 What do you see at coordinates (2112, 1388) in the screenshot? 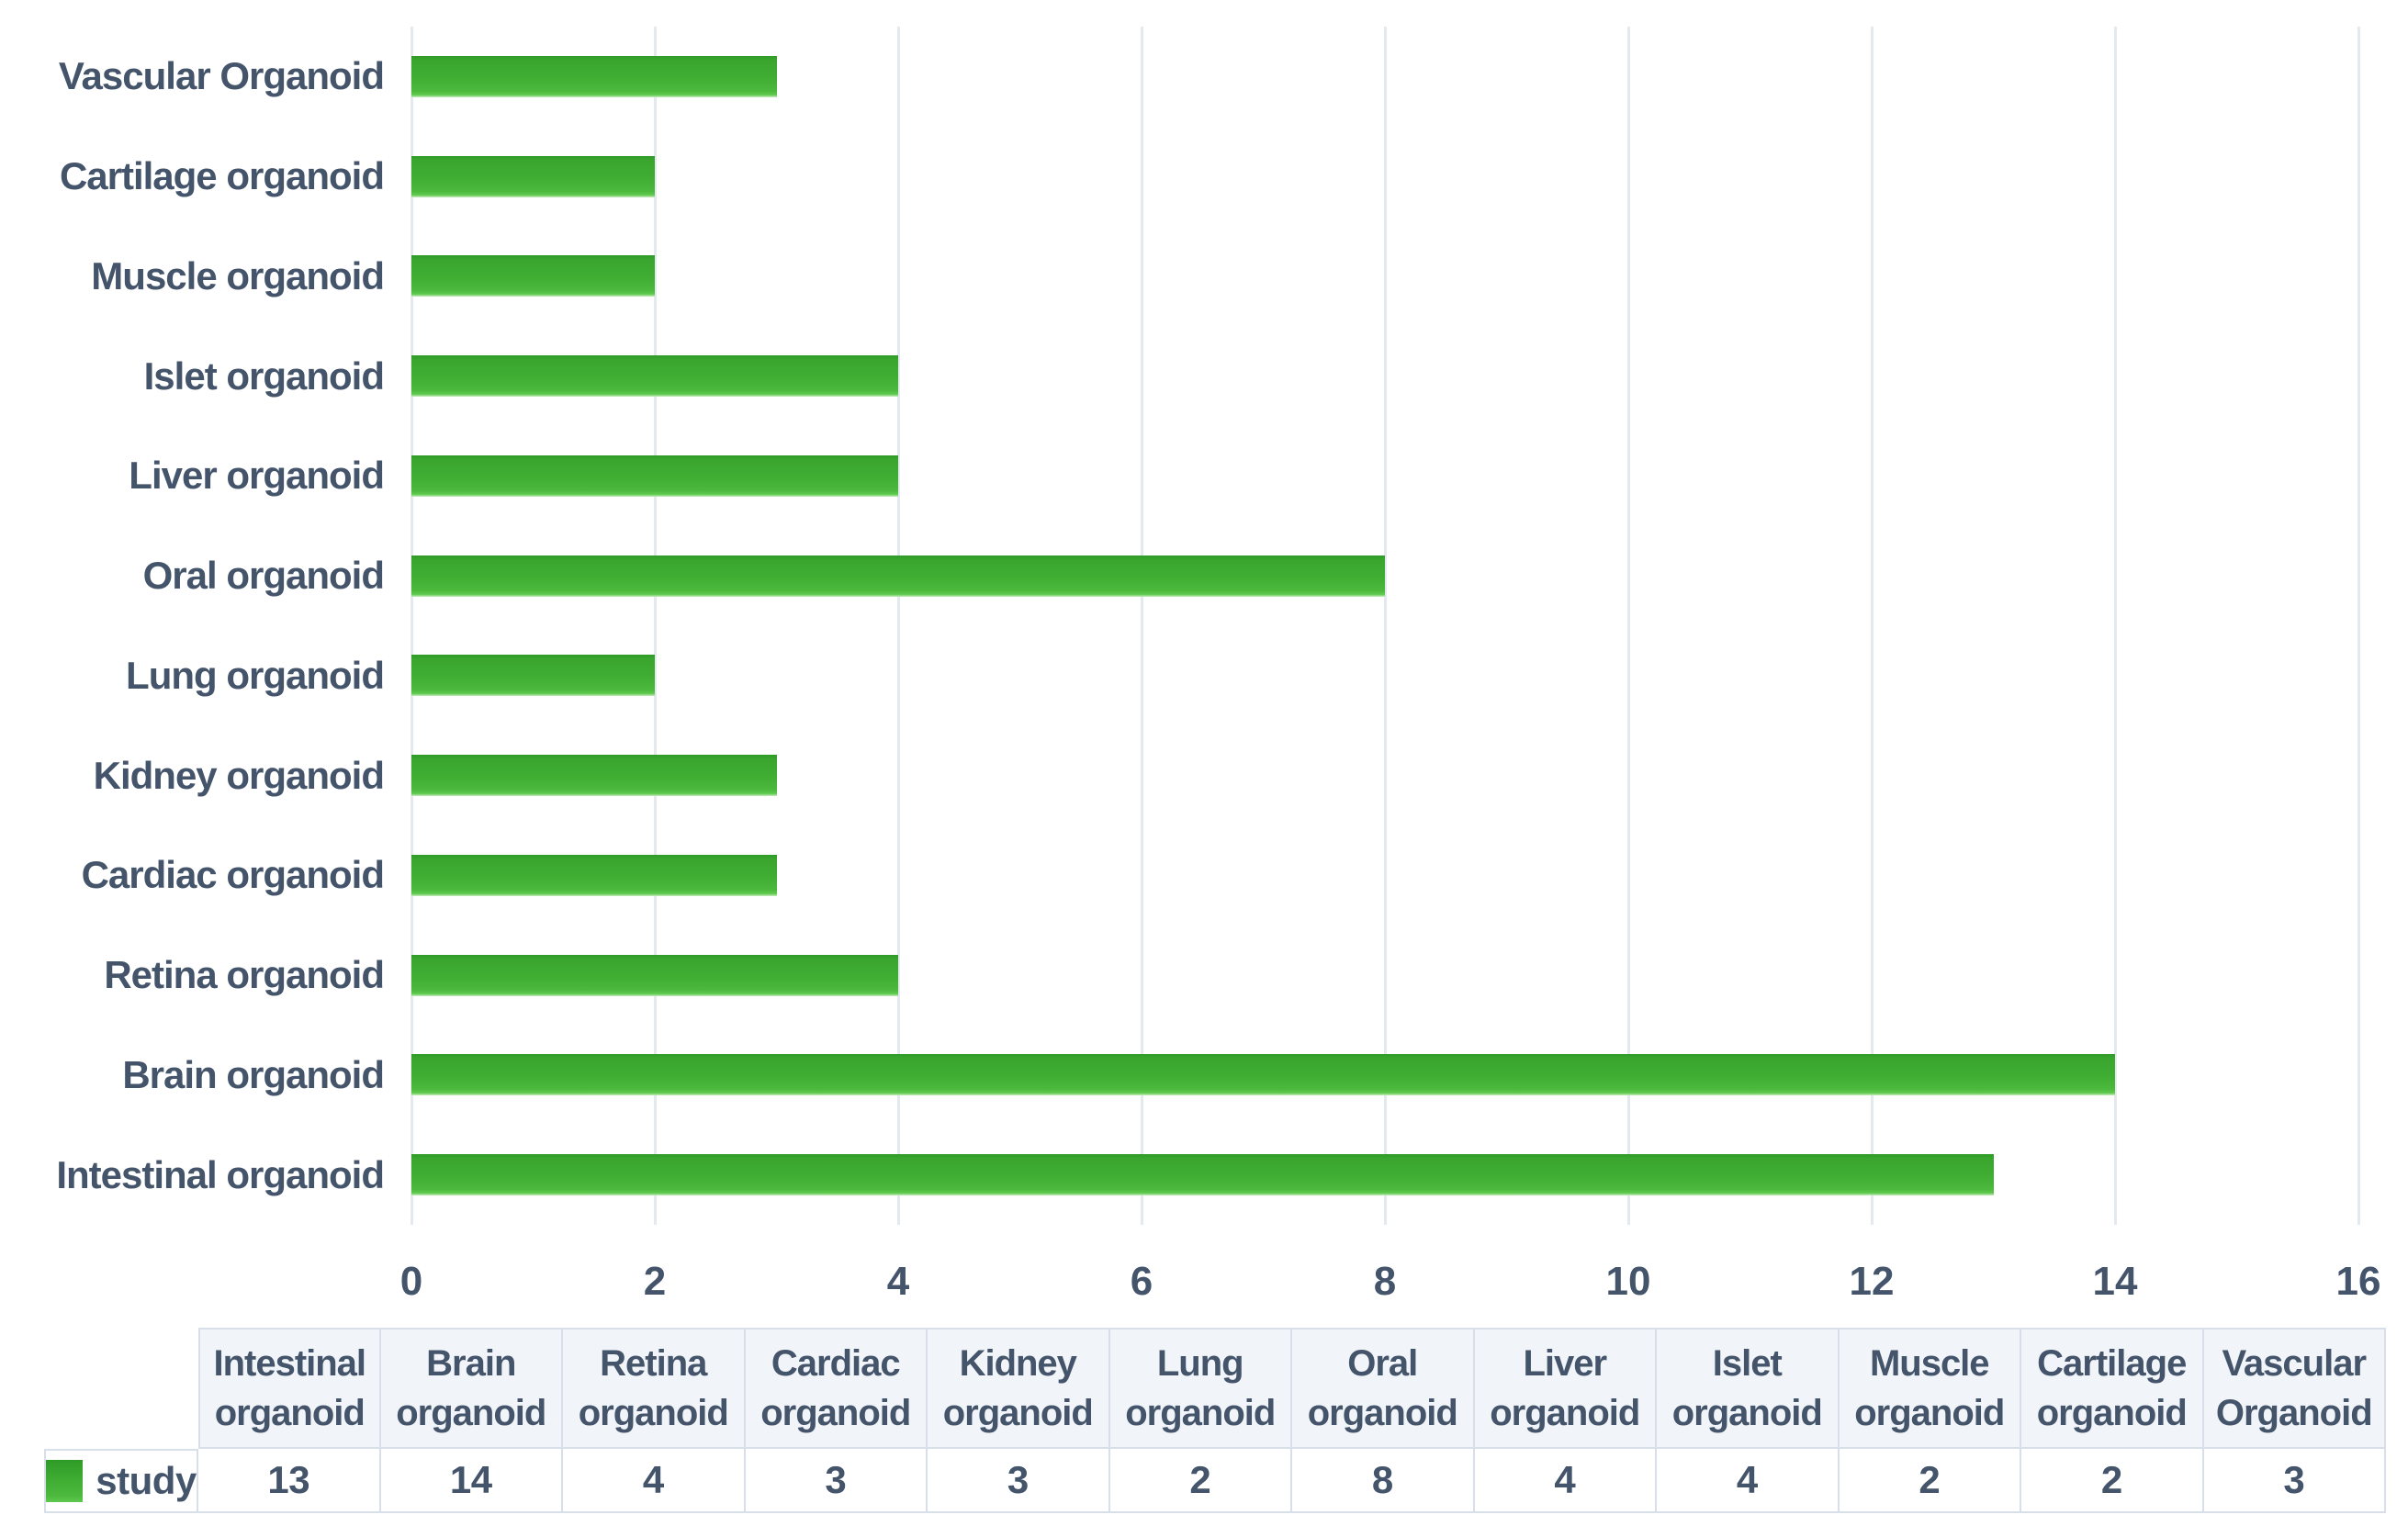
I see `table-header-cell: Cartilage organoid` at bounding box center [2112, 1388].